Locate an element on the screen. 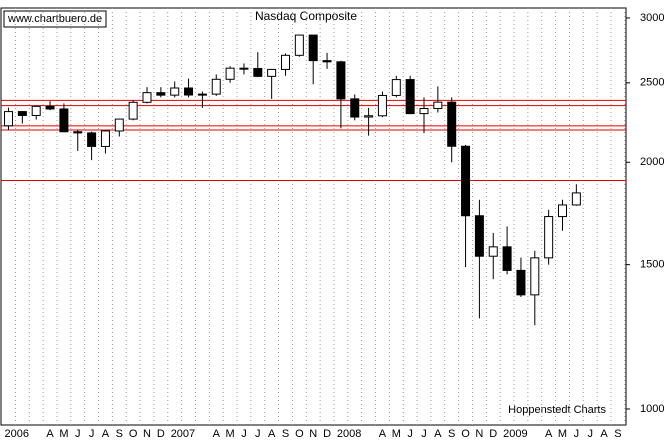  source: www.chartbuero.de is located at coordinates (54, 19).